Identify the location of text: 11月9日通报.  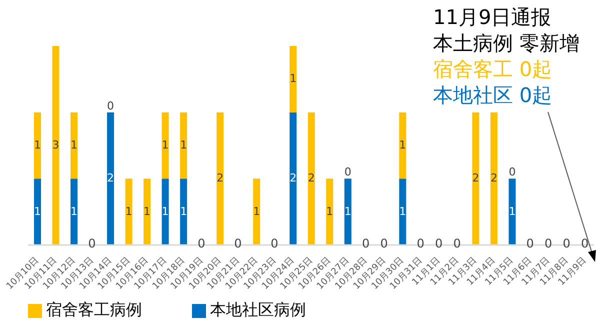
(492, 17).